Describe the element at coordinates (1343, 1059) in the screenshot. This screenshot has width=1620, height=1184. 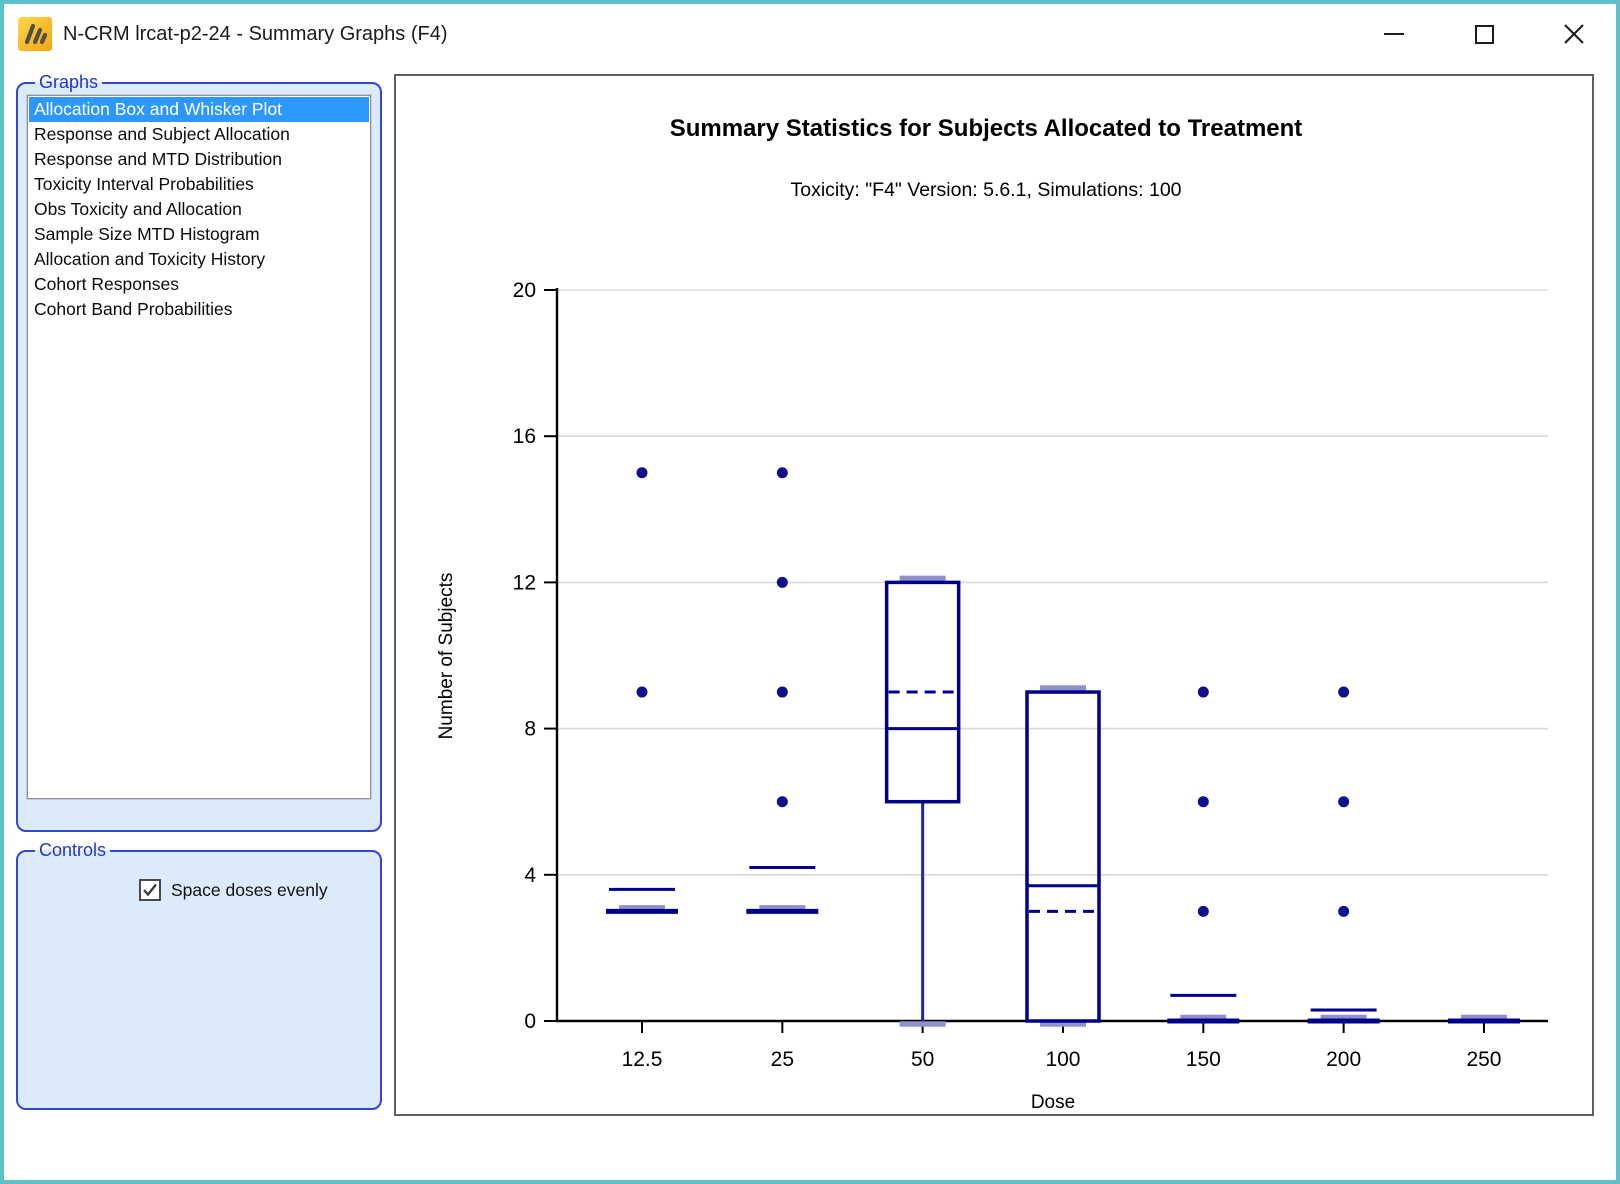
I see `svg-text: 200` at that location.